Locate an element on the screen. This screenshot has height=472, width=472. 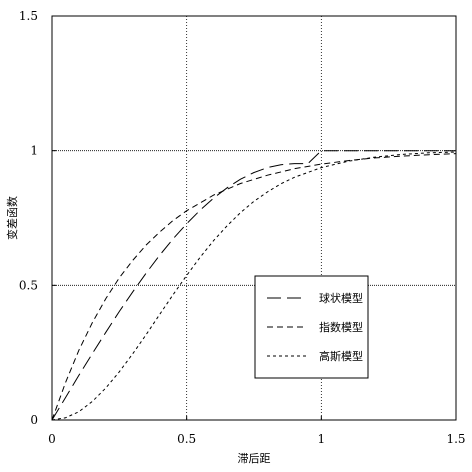
y-axis-title: 变差函数 is located at coordinates (12, 218).